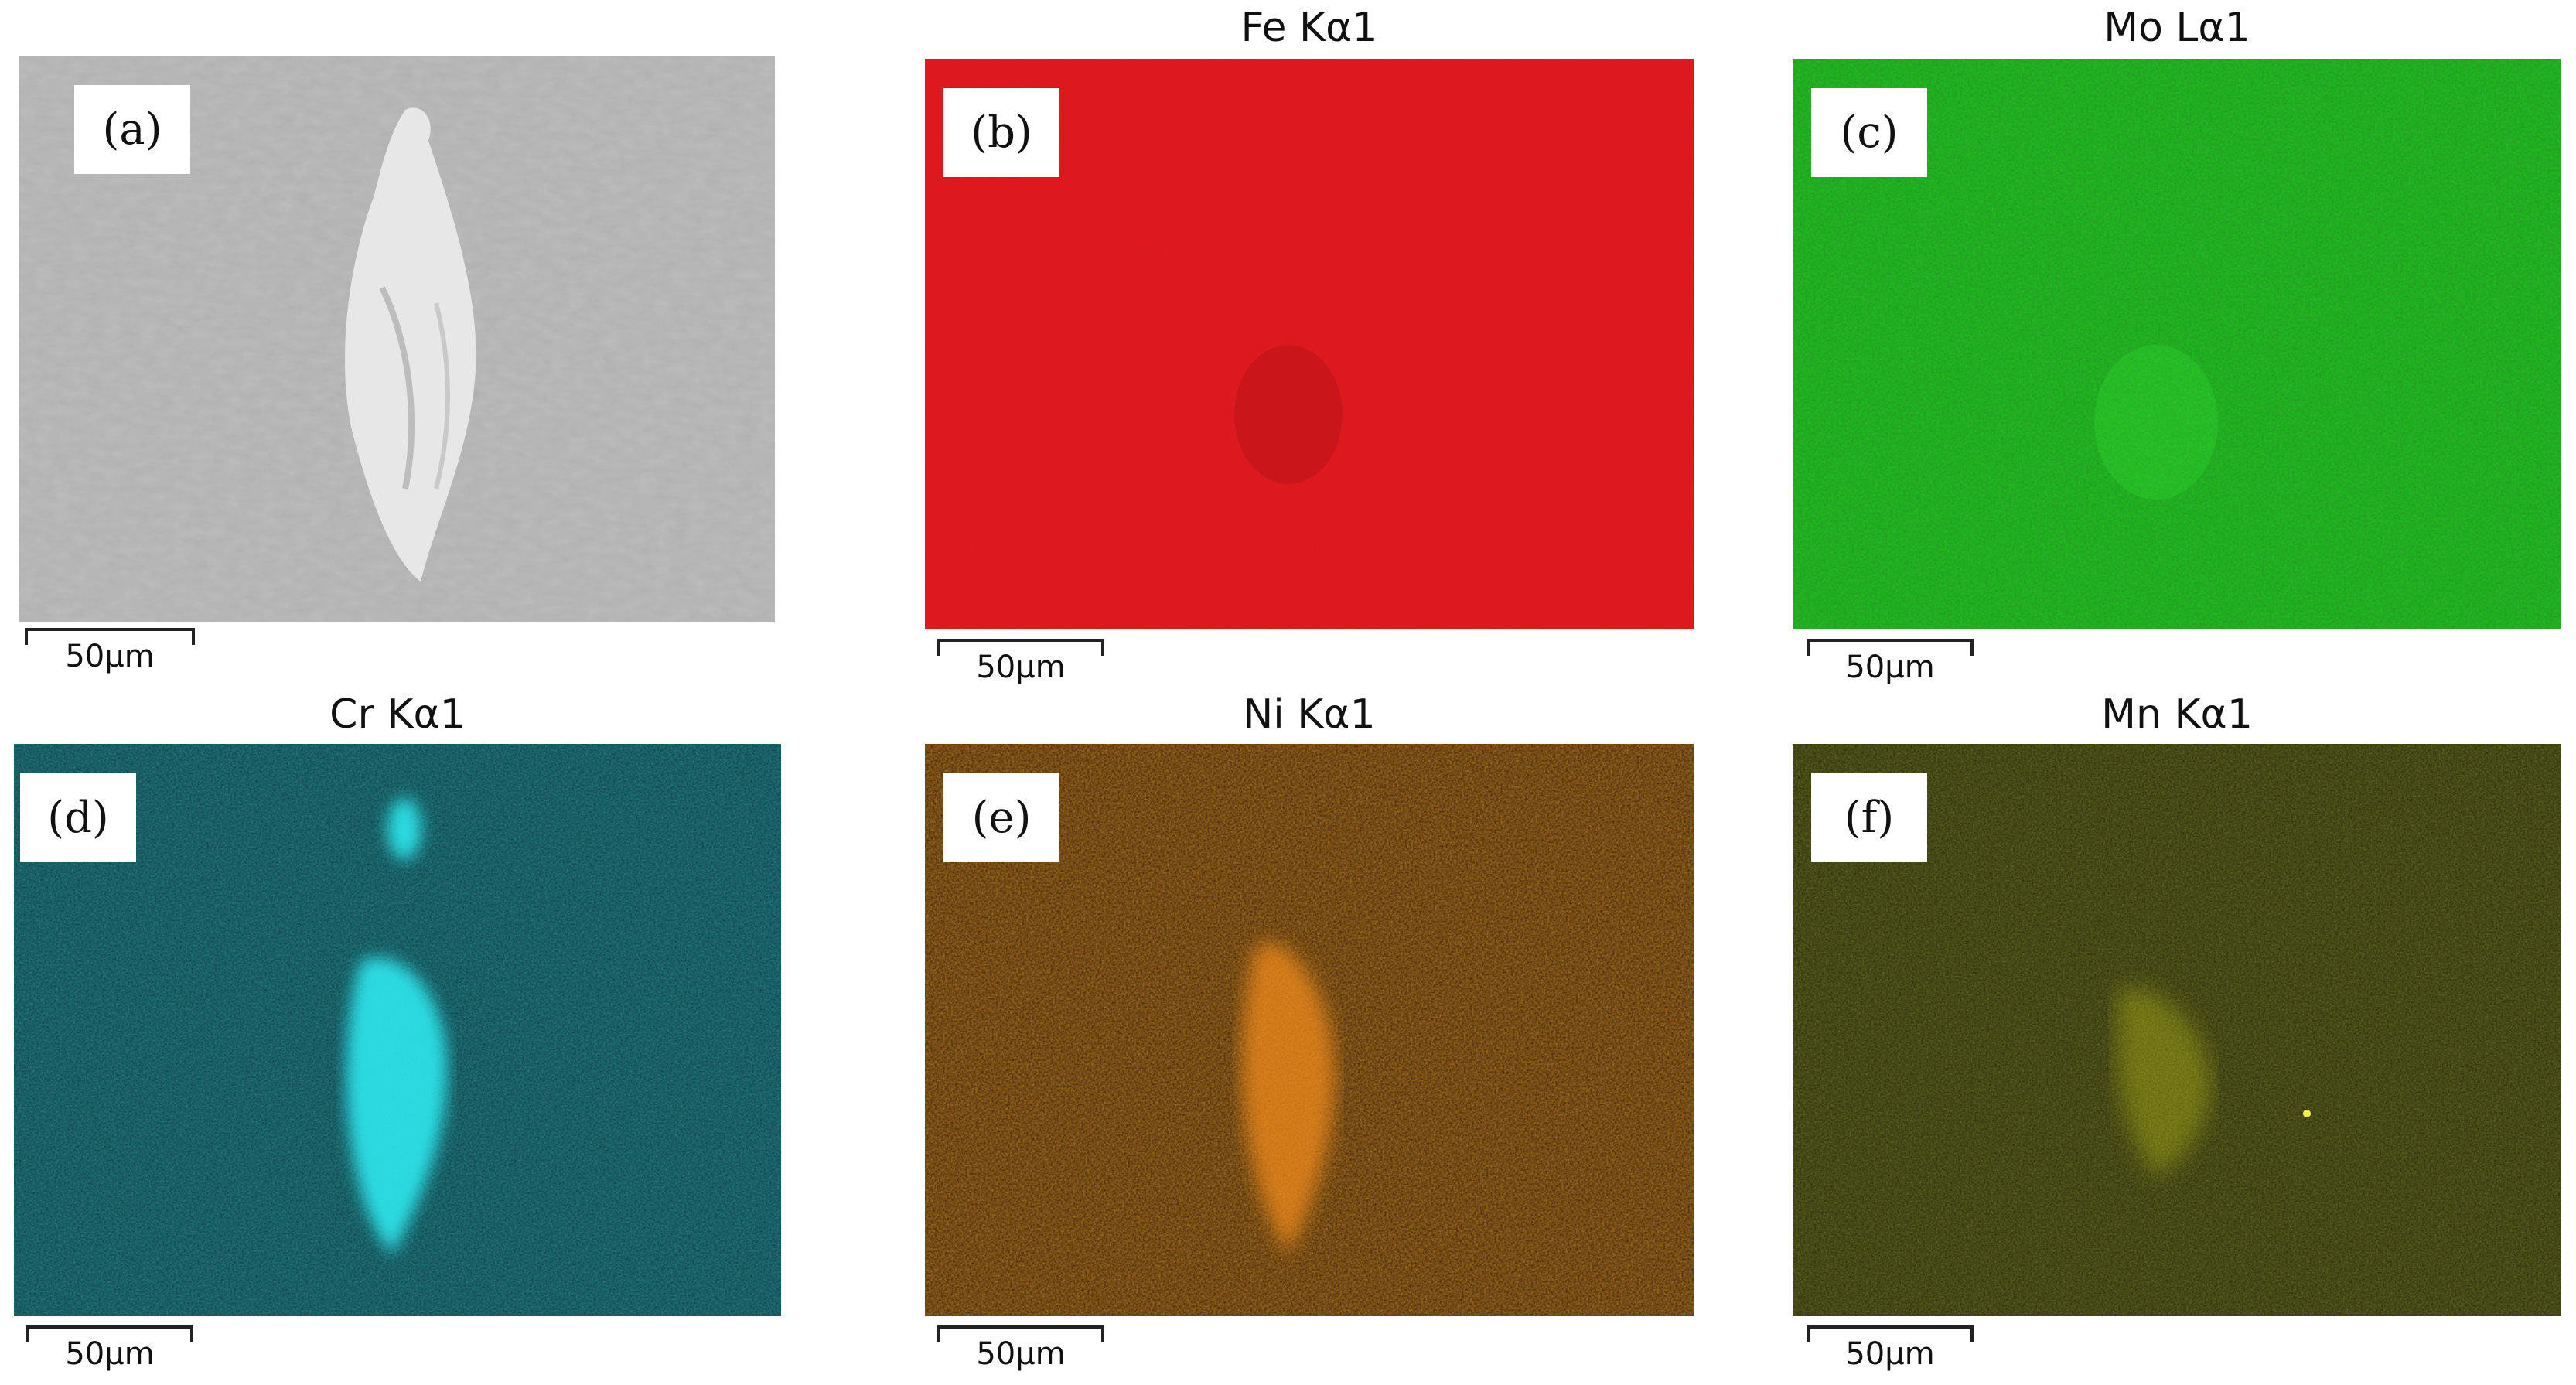 The height and width of the screenshot is (1385, 2576). What do you see at coordinates (2177, 714) in the screenshot?
I see `element-title: Mn Kα1` at bounding box center [2177, 714].